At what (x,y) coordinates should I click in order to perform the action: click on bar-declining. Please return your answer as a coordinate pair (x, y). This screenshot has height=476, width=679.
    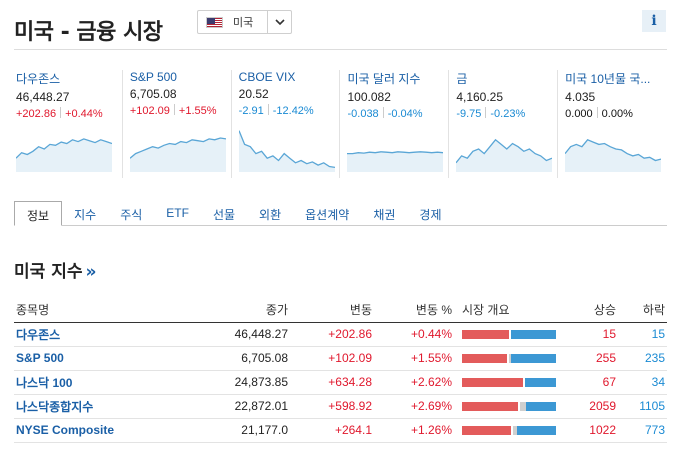
    Looking at the image, I should click on (536, 430).